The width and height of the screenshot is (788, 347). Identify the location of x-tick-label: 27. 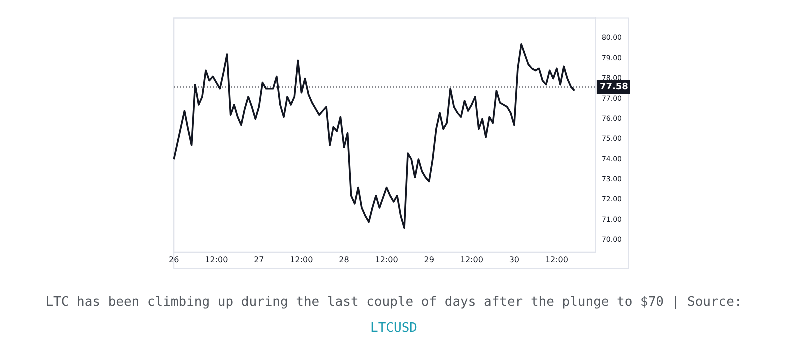
(259, 259).